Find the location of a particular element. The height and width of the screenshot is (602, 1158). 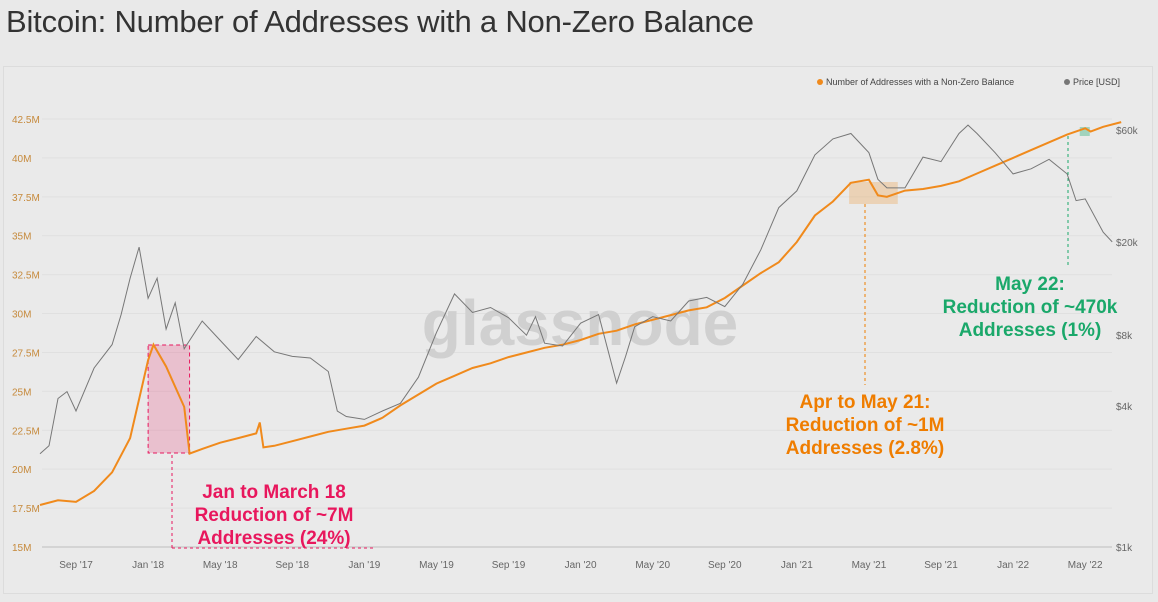

watermark-logo: glassnode is located at coordinates (580, 323).